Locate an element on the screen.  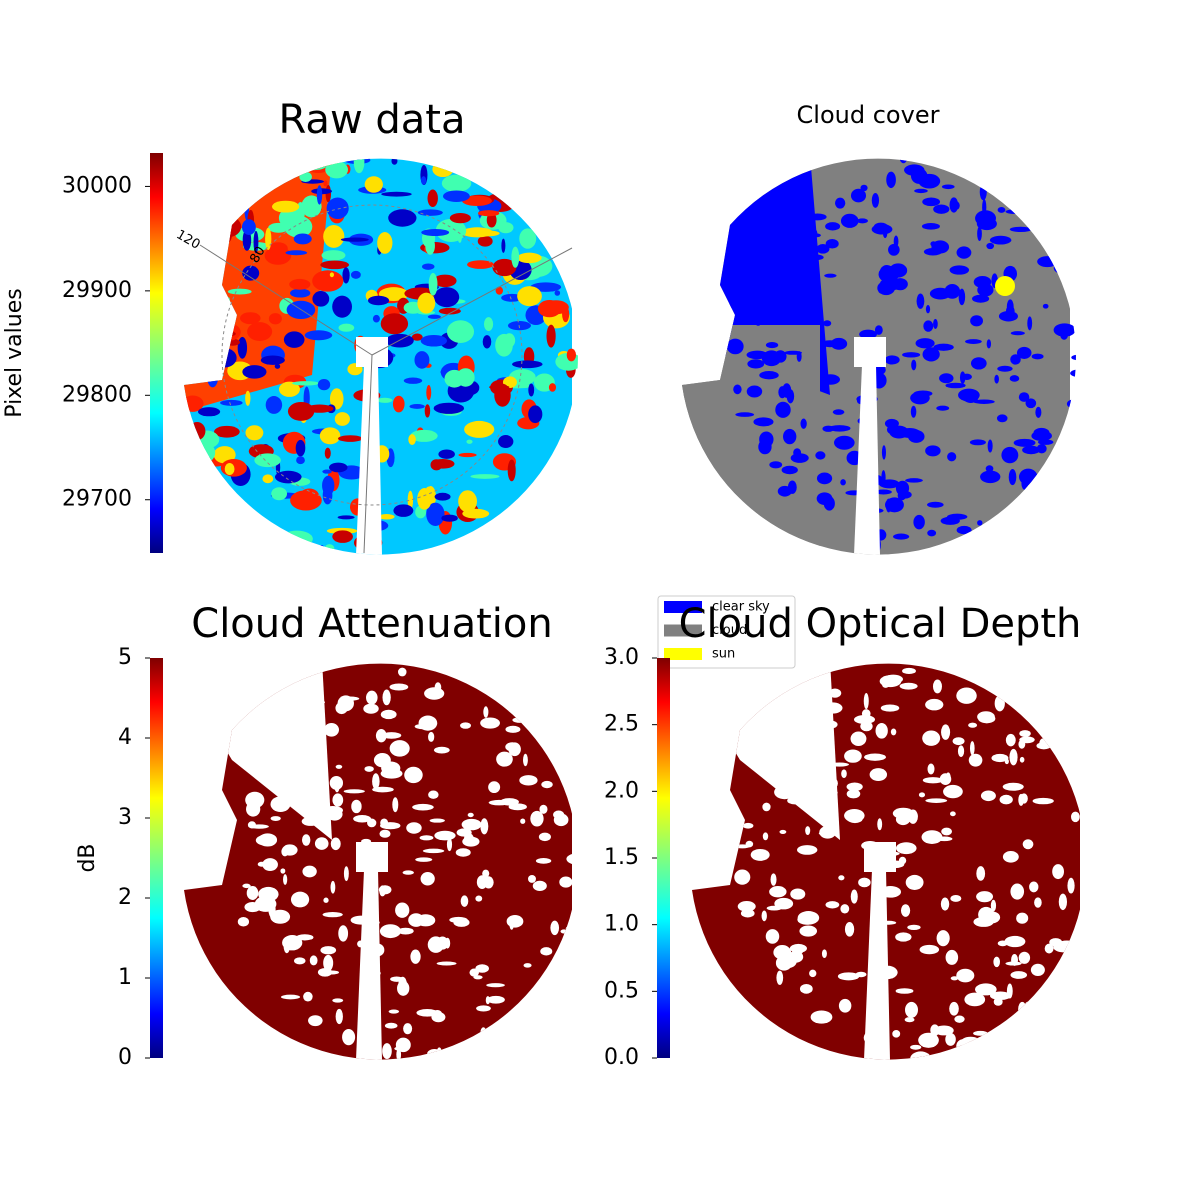
colorbar-tick-label: 1.5 is located at coordinates (621, 857).